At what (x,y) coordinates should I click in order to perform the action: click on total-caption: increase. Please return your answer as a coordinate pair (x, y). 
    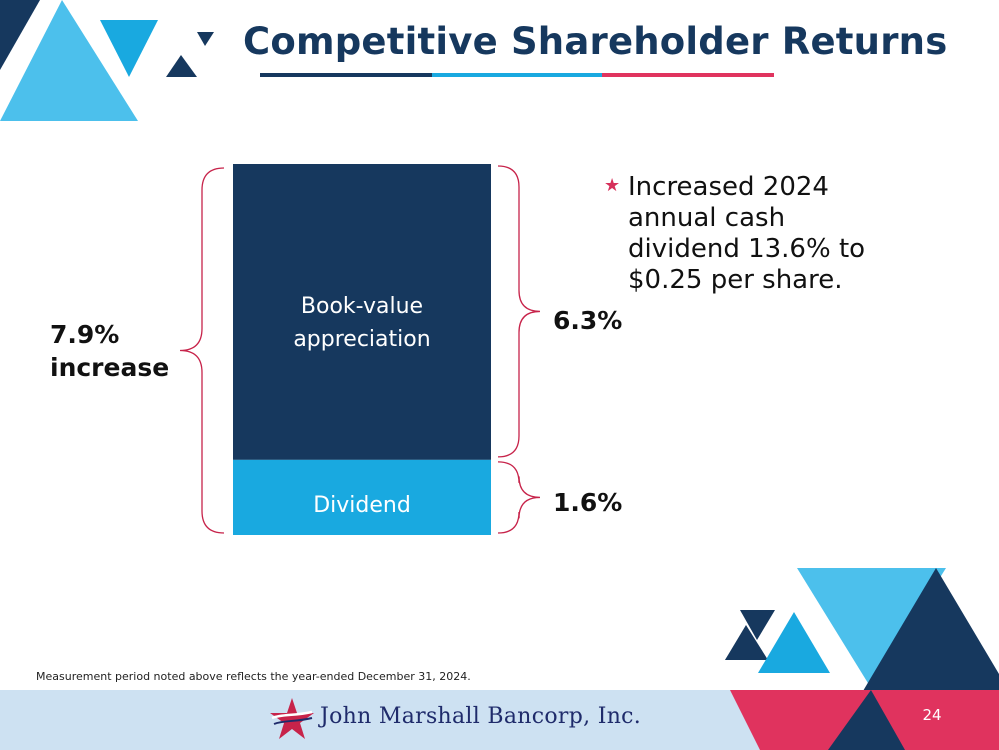
    Looking at the image, I should click on (110, 367).